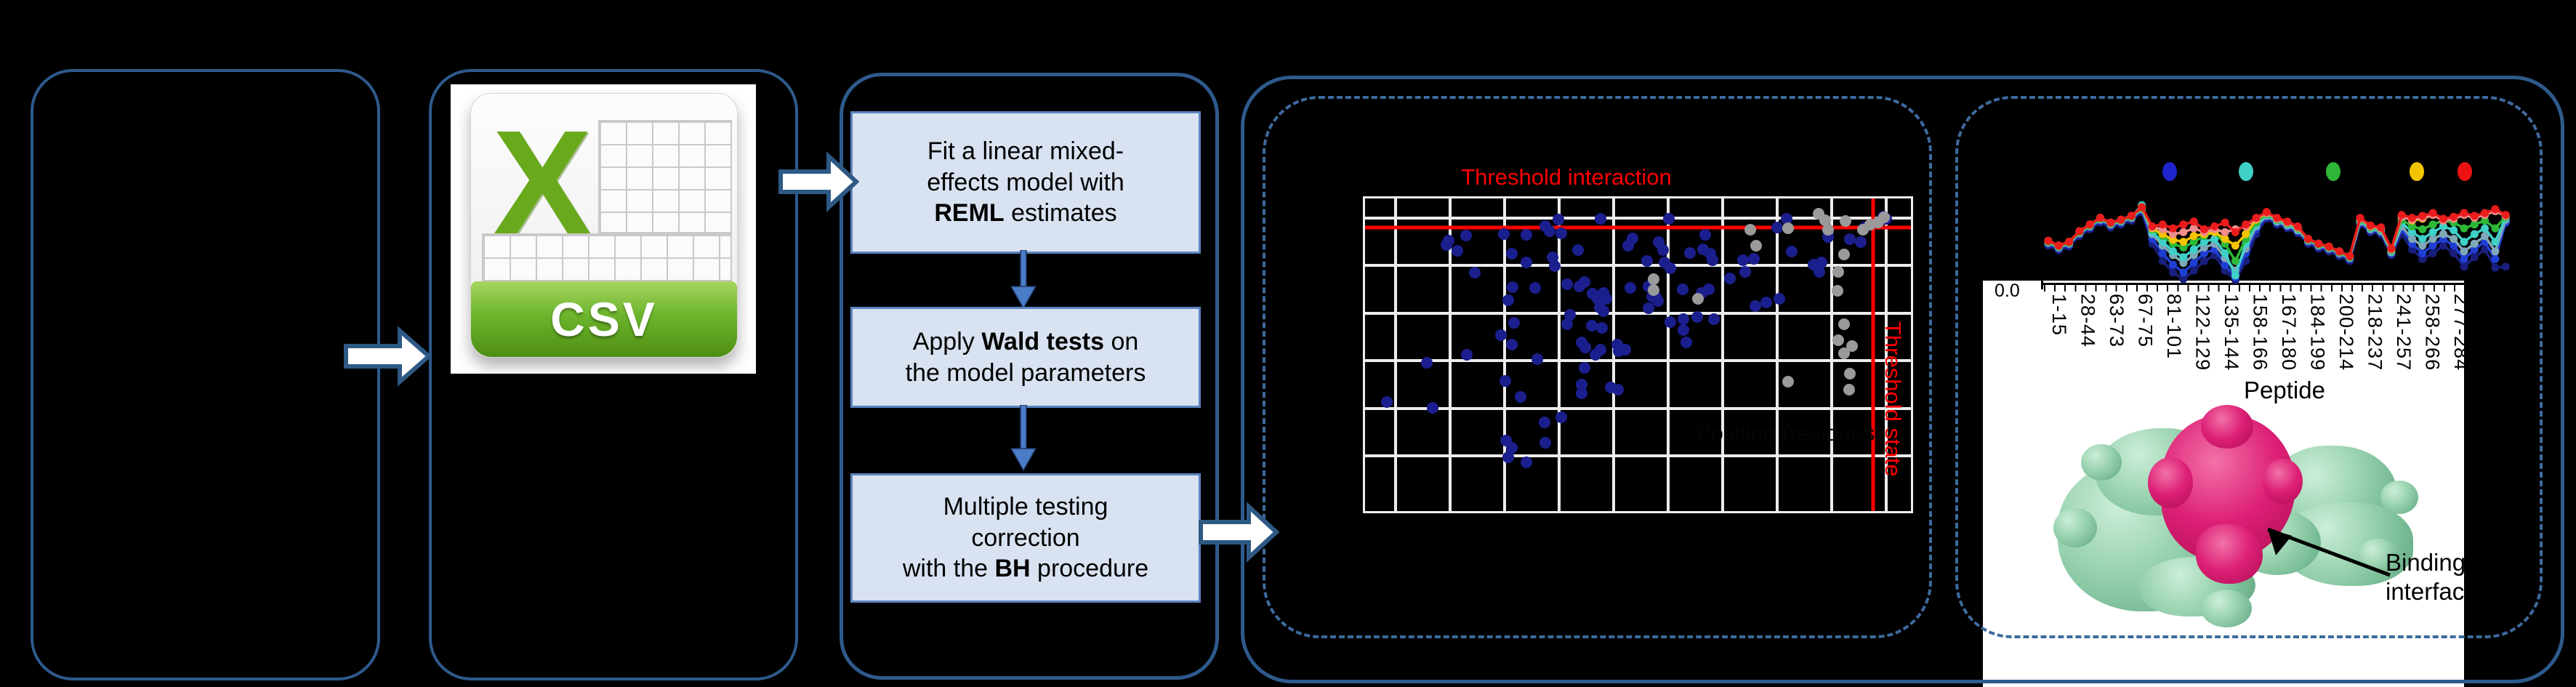  What do you see at coordinates (948, 569) in the screenshot?
I see `flow-box3-pre: with the` at bounding box center [948, 569].